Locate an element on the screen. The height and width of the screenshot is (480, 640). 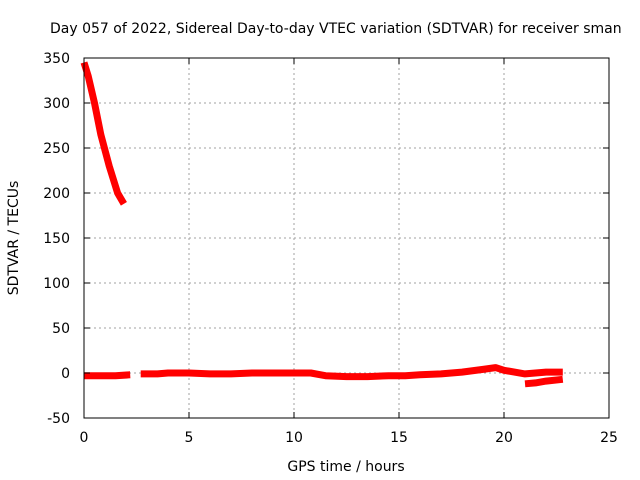
series-line-late-lower is located at coordinates (544, 381).